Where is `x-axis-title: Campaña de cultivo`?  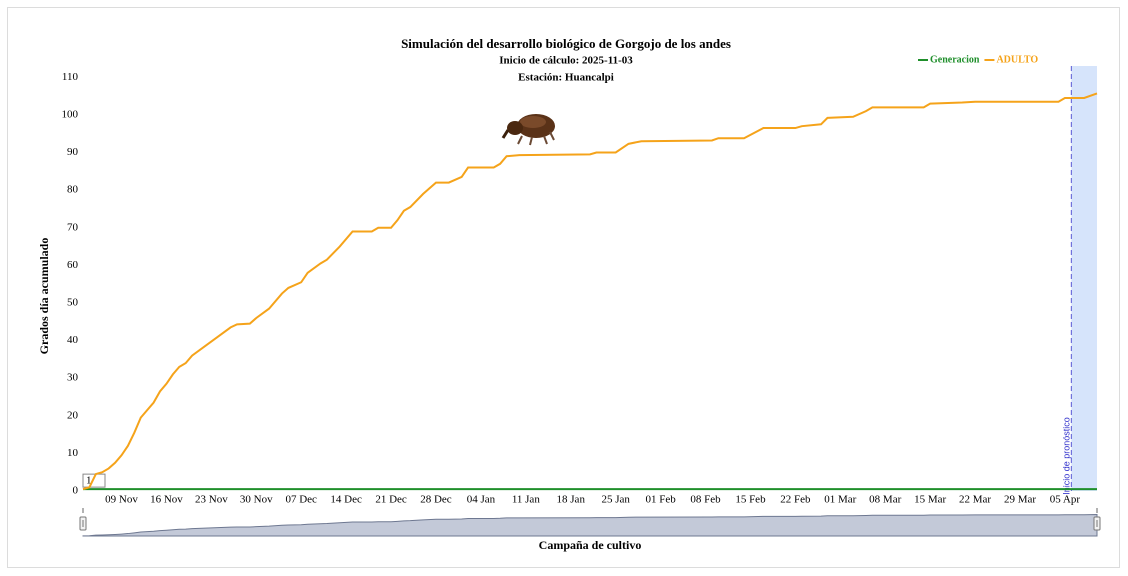
x-axis-title: Campaña de cultivo is located at coordinates (590, 545).